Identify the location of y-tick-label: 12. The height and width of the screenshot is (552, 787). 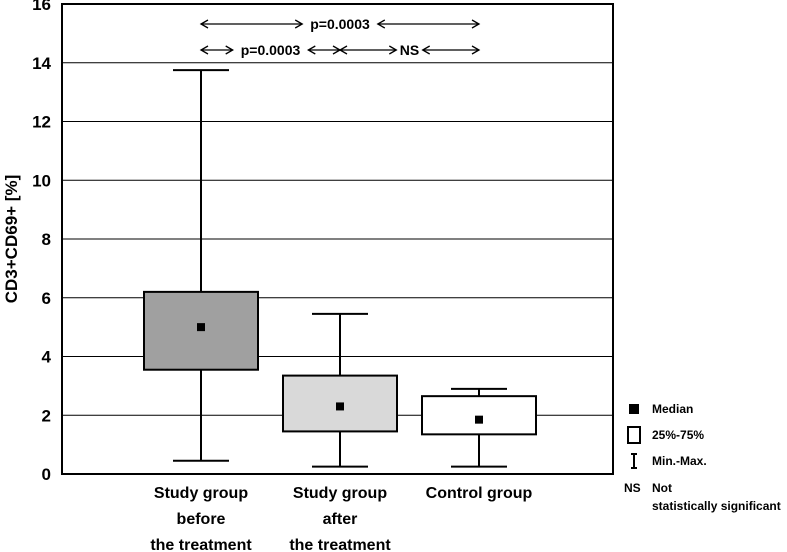
(41, 122).